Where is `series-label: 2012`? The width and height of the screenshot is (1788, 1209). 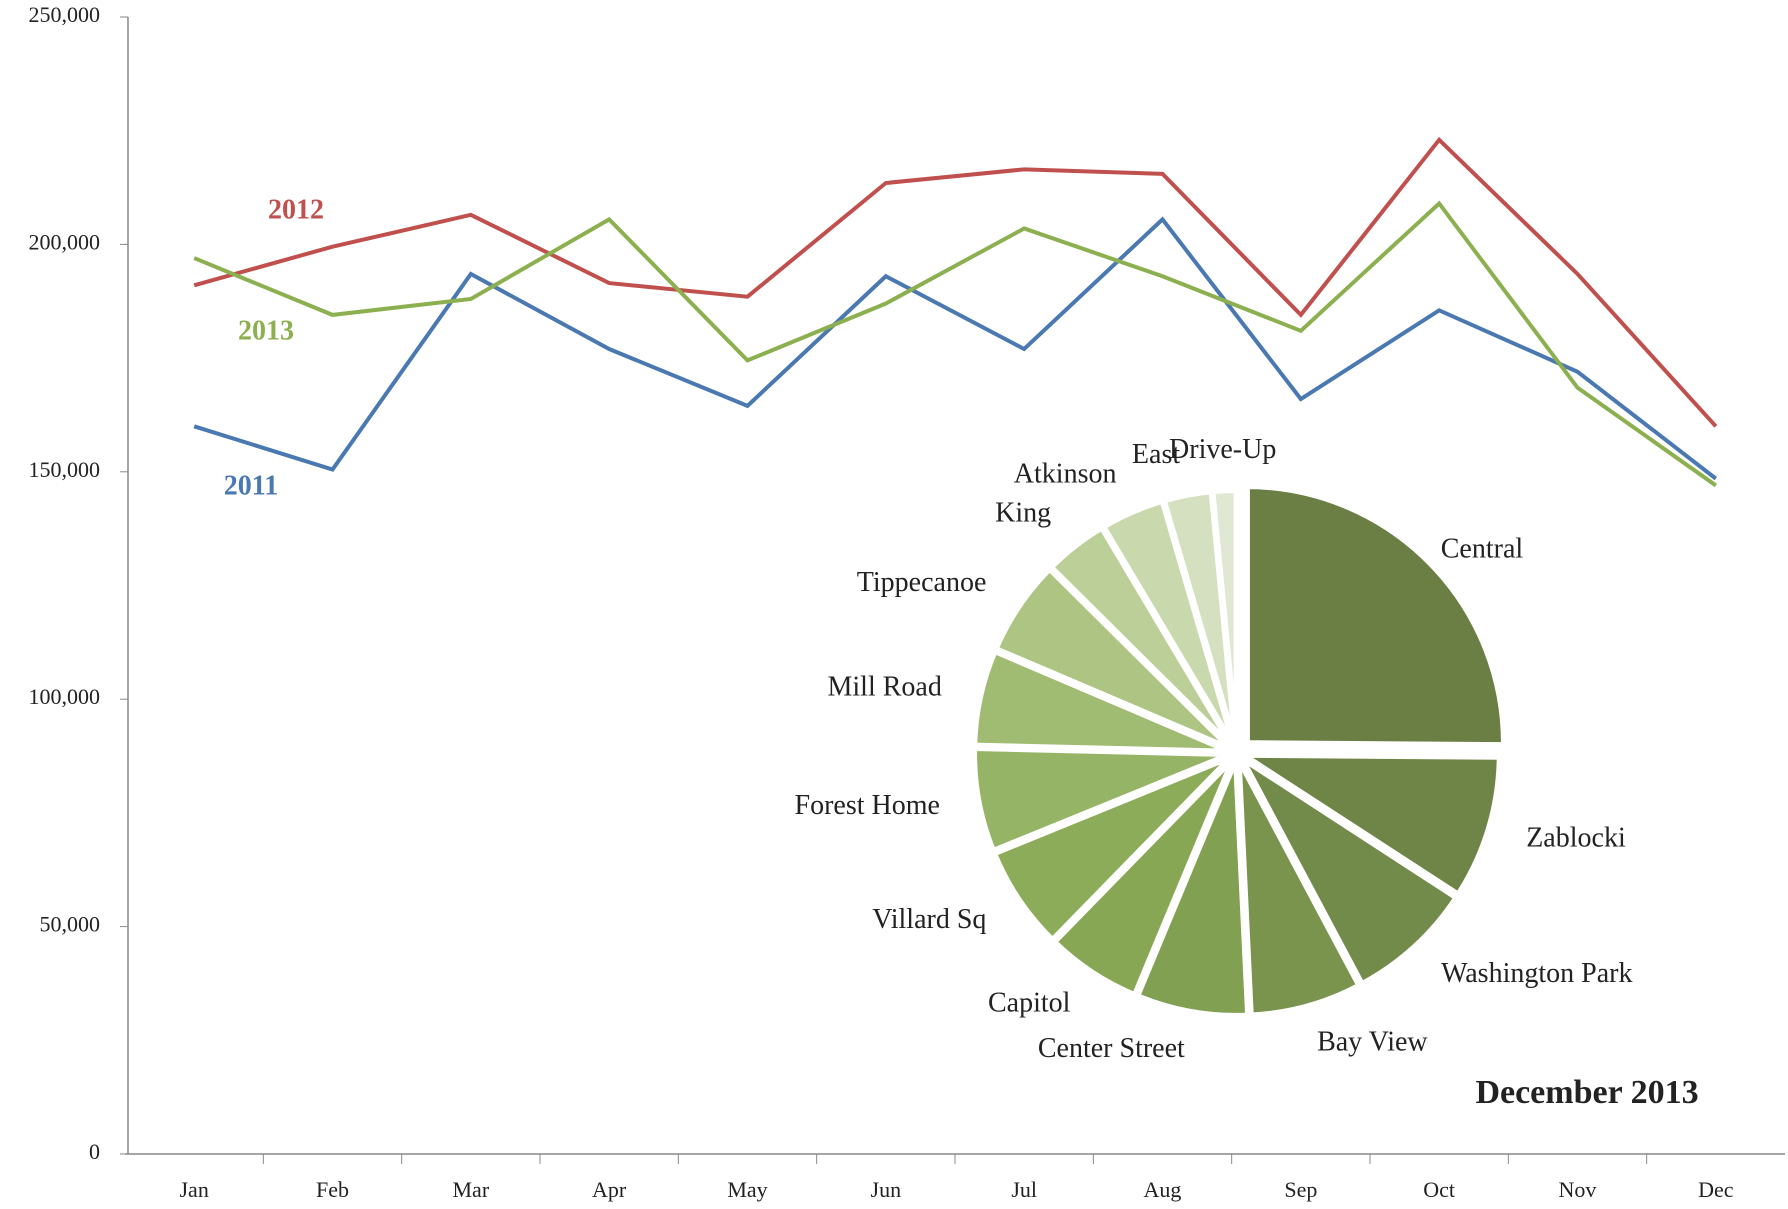 series-label: 2012 is located at coordinates (296, 209).